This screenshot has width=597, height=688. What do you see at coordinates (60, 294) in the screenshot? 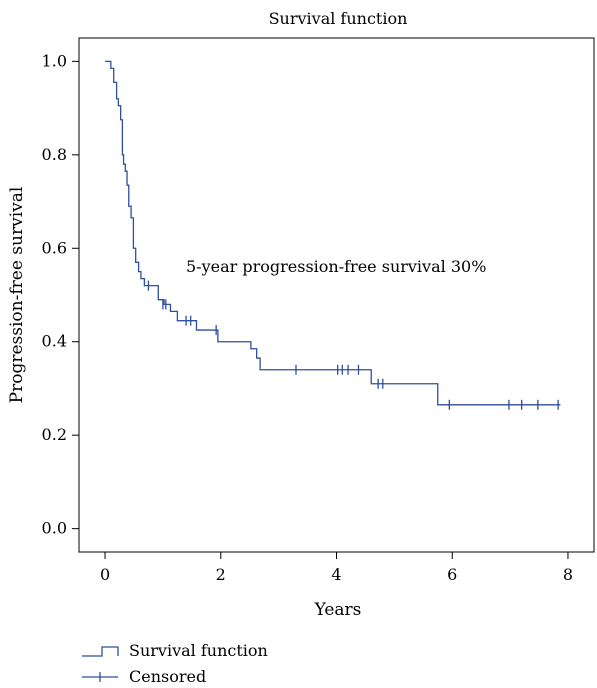
I see `y-axis: 0.0 0.2 0.4 0.6 0.8 1.0` at bounding box center [60, 294].